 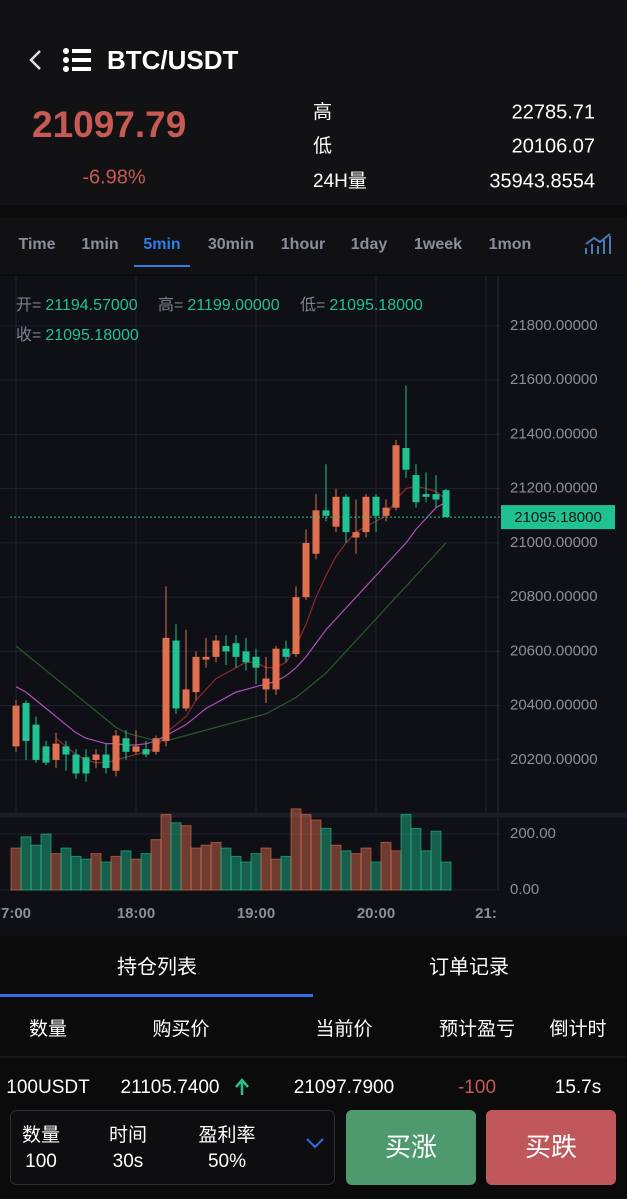 I want to click on interval-tab: Time, so click(x=36, y=244).